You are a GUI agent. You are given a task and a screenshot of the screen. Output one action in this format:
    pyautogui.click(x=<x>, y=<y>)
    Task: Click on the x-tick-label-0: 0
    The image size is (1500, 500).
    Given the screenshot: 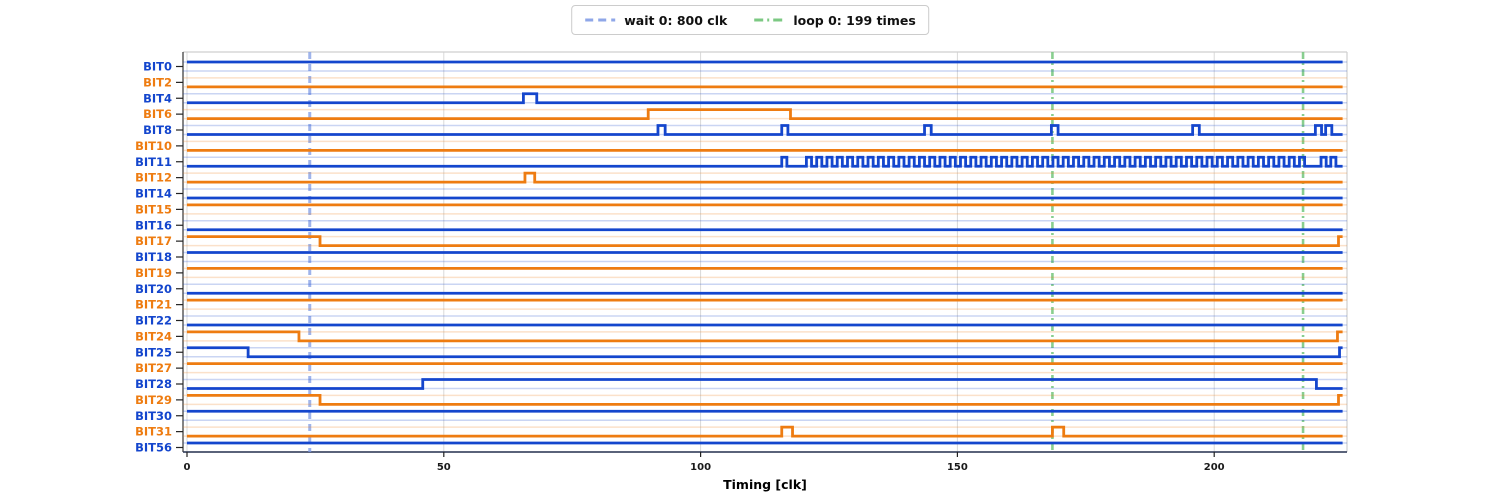 What is the action you would take?
    pyautogui.click(x=187, y=467)
    